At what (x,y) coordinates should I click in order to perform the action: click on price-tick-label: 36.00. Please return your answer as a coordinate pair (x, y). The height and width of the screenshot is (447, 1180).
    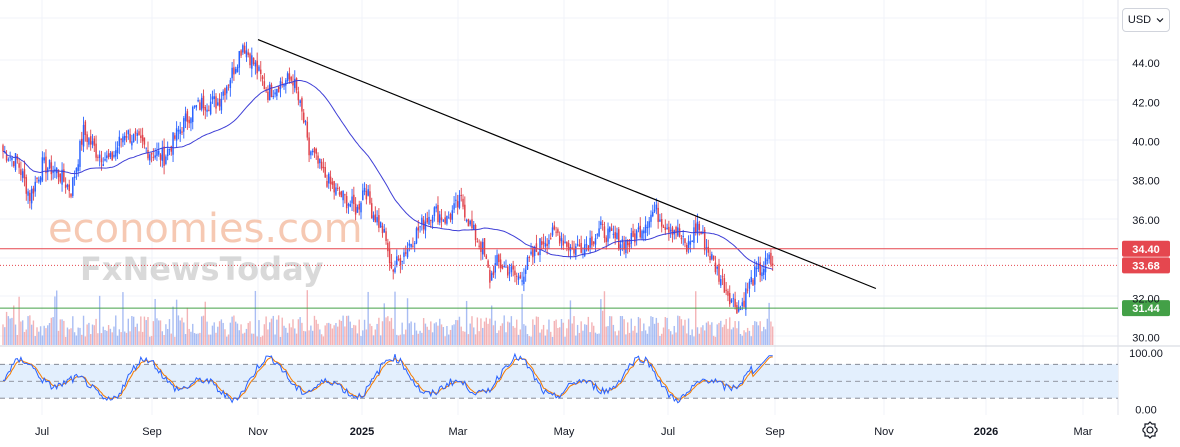
    Looking at the image, I should click on (1146, 221).